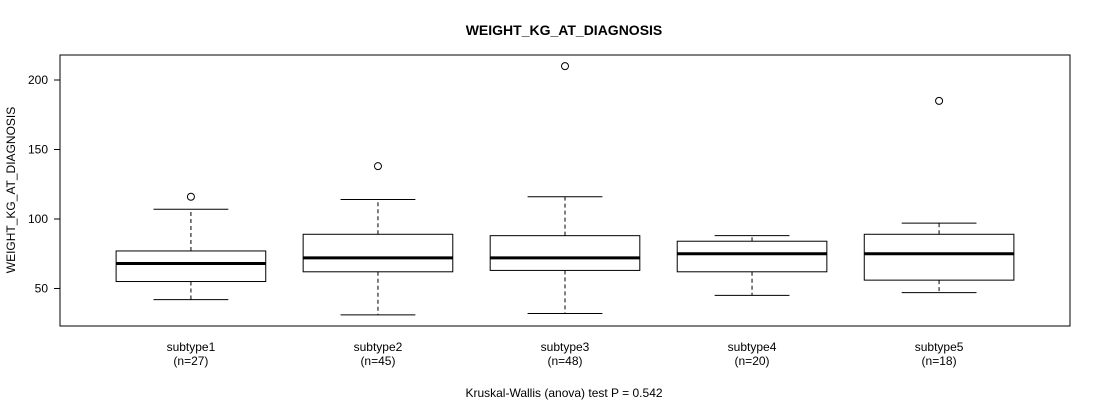 This screenshot has width=1100, height=400. What do you see at coordinates (377, 361) in the screenshot?
I see `category-count: (n=45)` at bounding box center [377, 361].